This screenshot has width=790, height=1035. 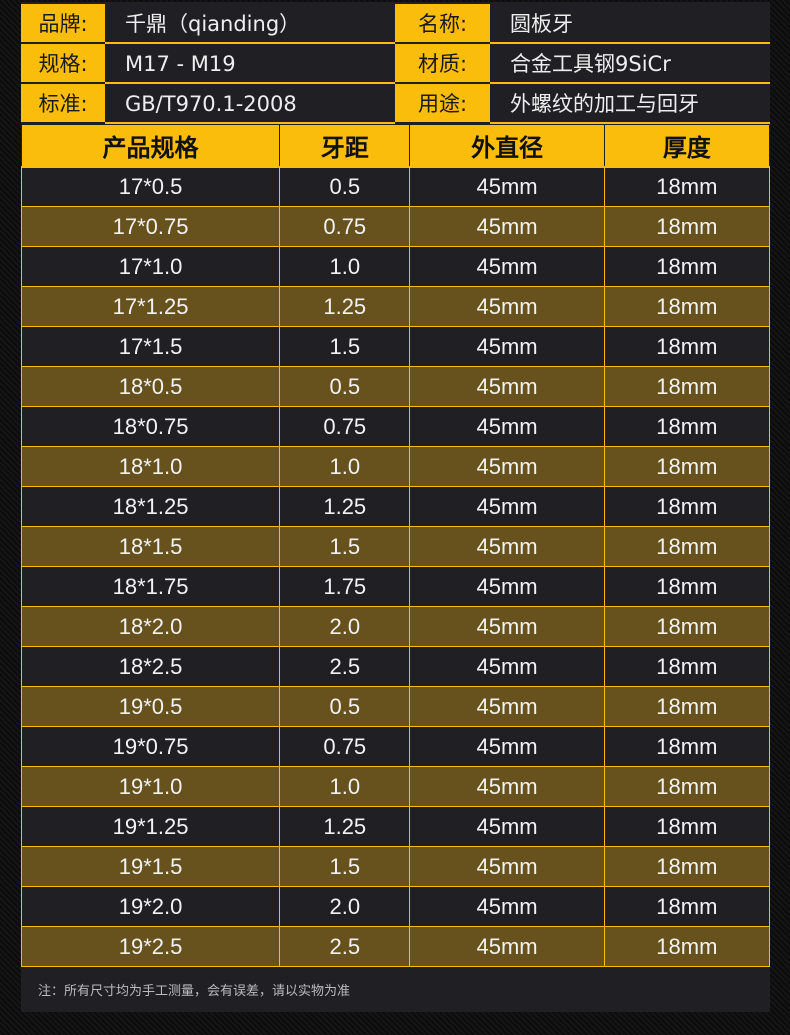 I want to click on table-cell: 19*2.0, so click(x=150, y=906).